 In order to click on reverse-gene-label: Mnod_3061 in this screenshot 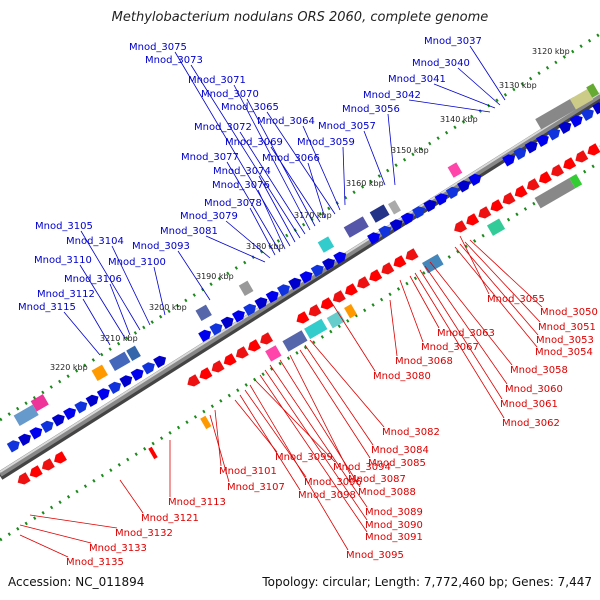, I will do `click(529, 404)`.